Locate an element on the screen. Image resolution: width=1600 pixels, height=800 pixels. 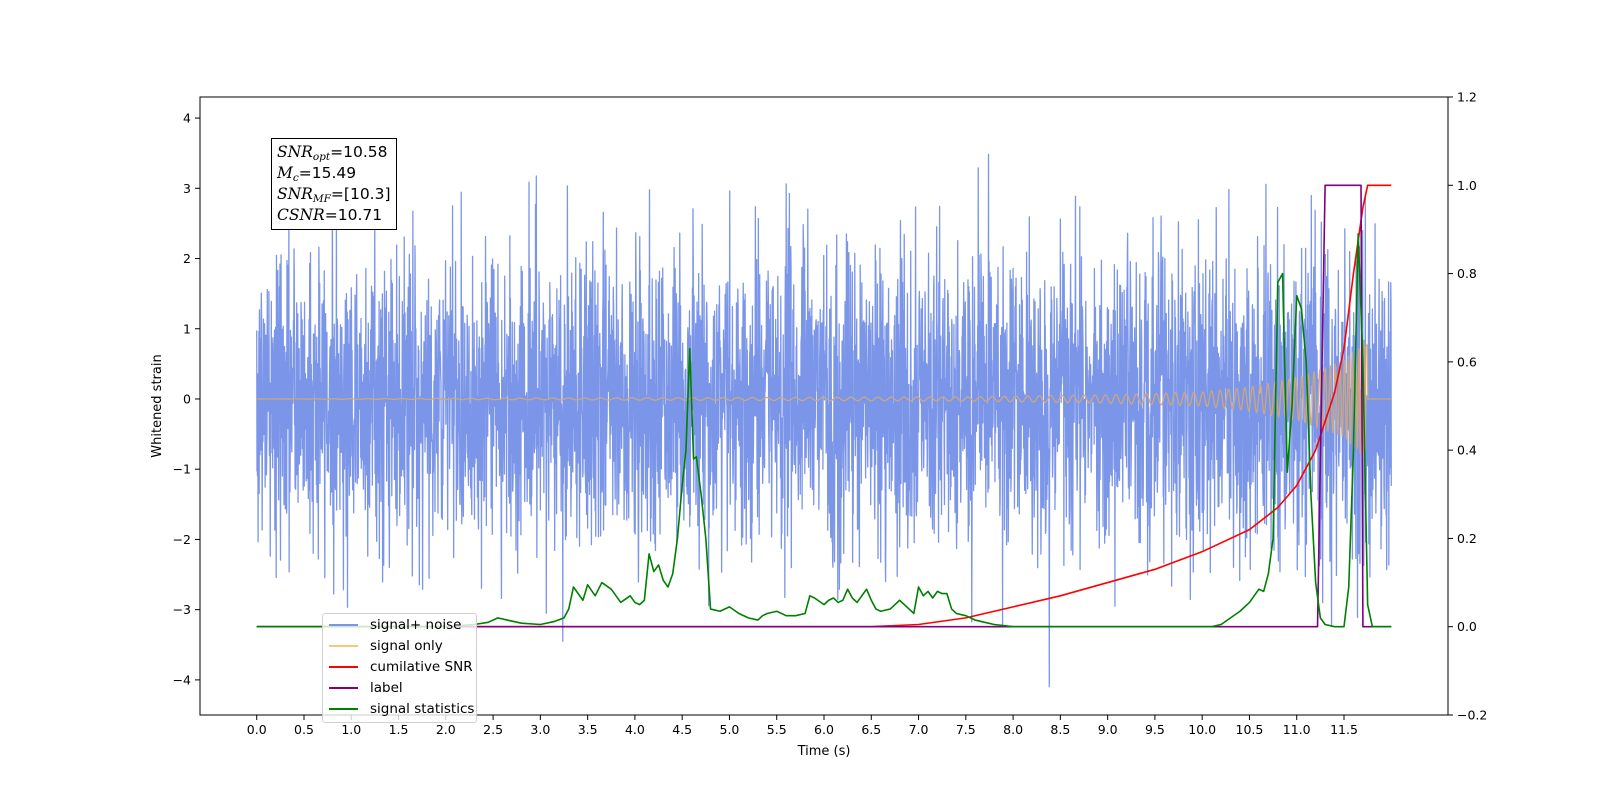
legend-entry-label: label is located at coordinates (366, 688).